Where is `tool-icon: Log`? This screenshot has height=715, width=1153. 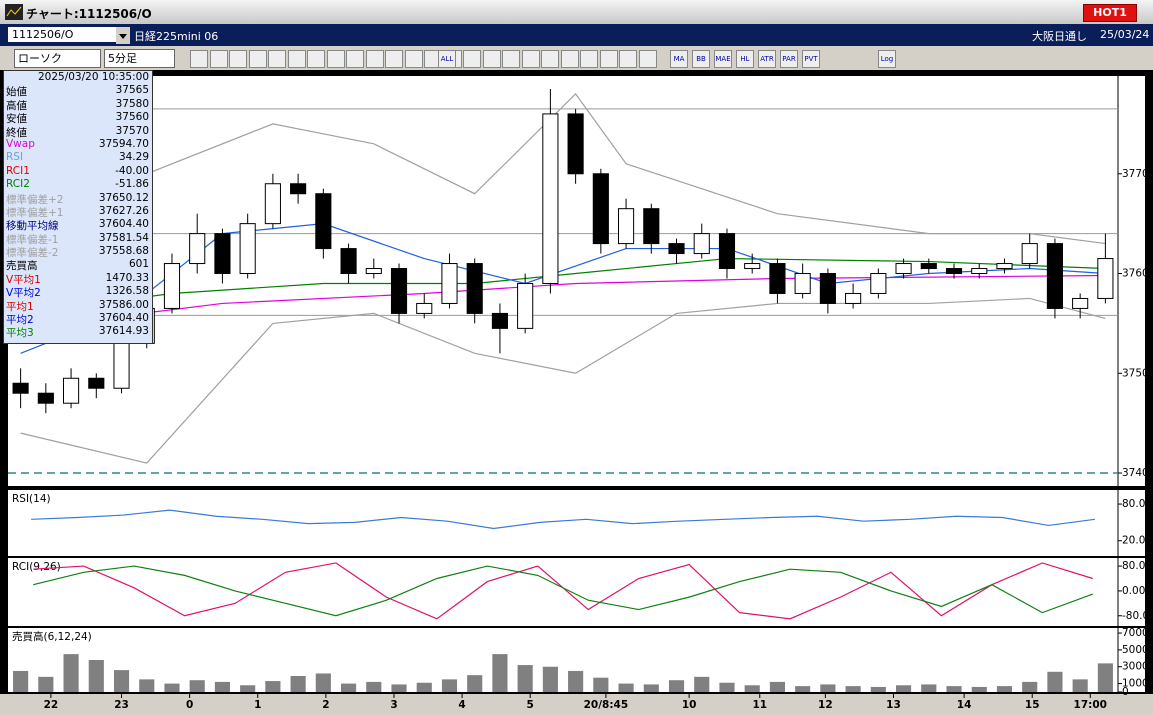
tool-icon: Log is located at coordinates (887, 59).